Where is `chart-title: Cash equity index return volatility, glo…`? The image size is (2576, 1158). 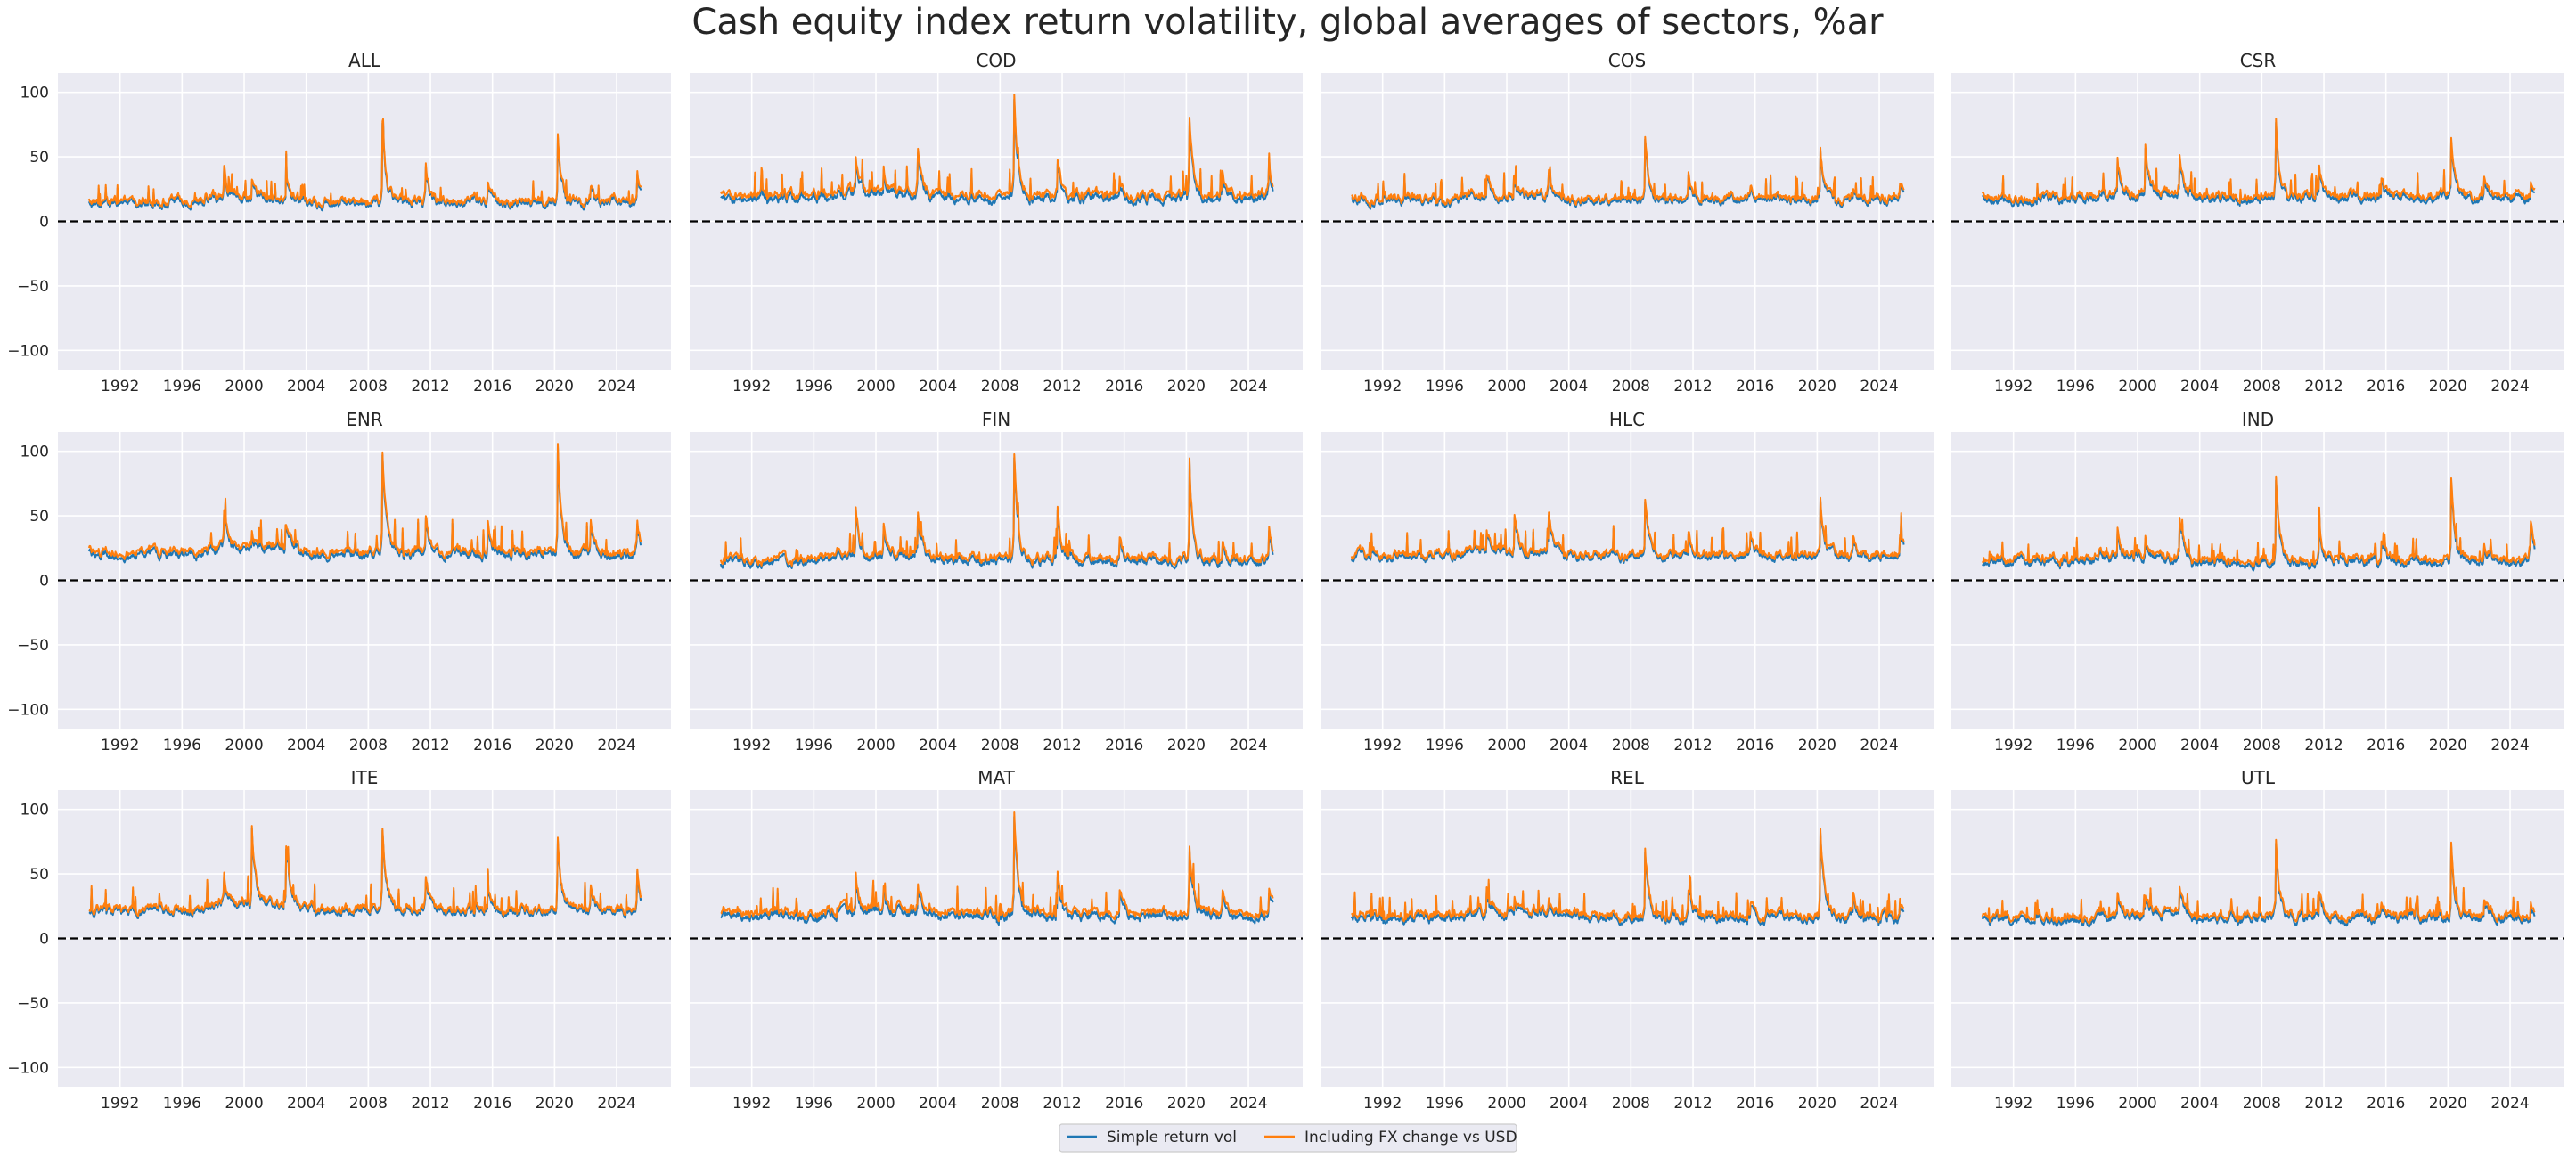
chart-title: Cash equity index return volatility, glo… is located at coordinates (1287, 22).